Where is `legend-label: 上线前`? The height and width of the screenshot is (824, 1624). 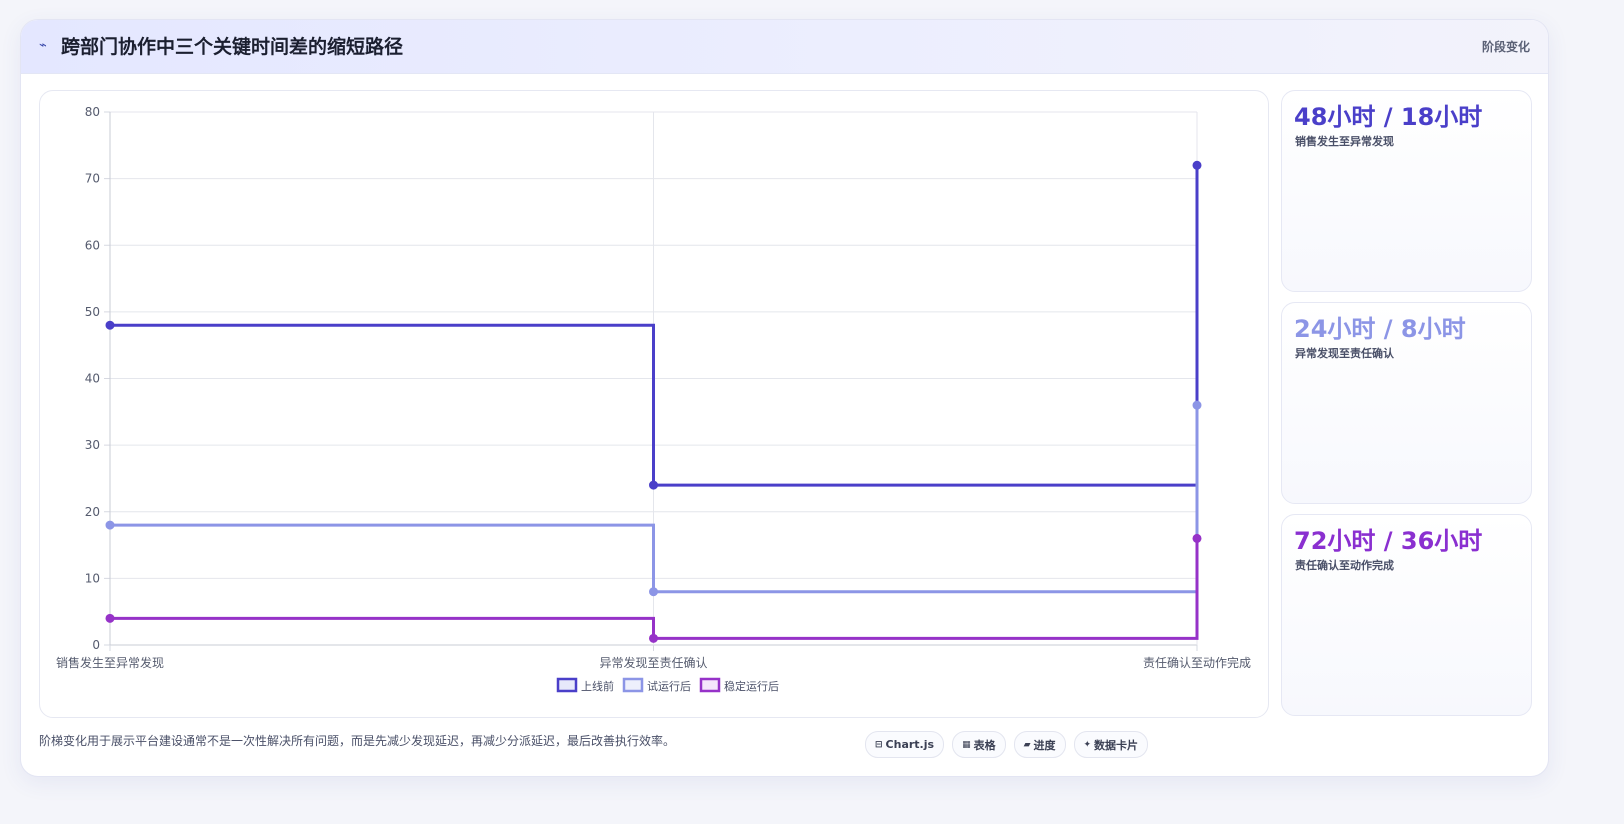 legend-label: 上线前 is located at coordinates (597, 686).